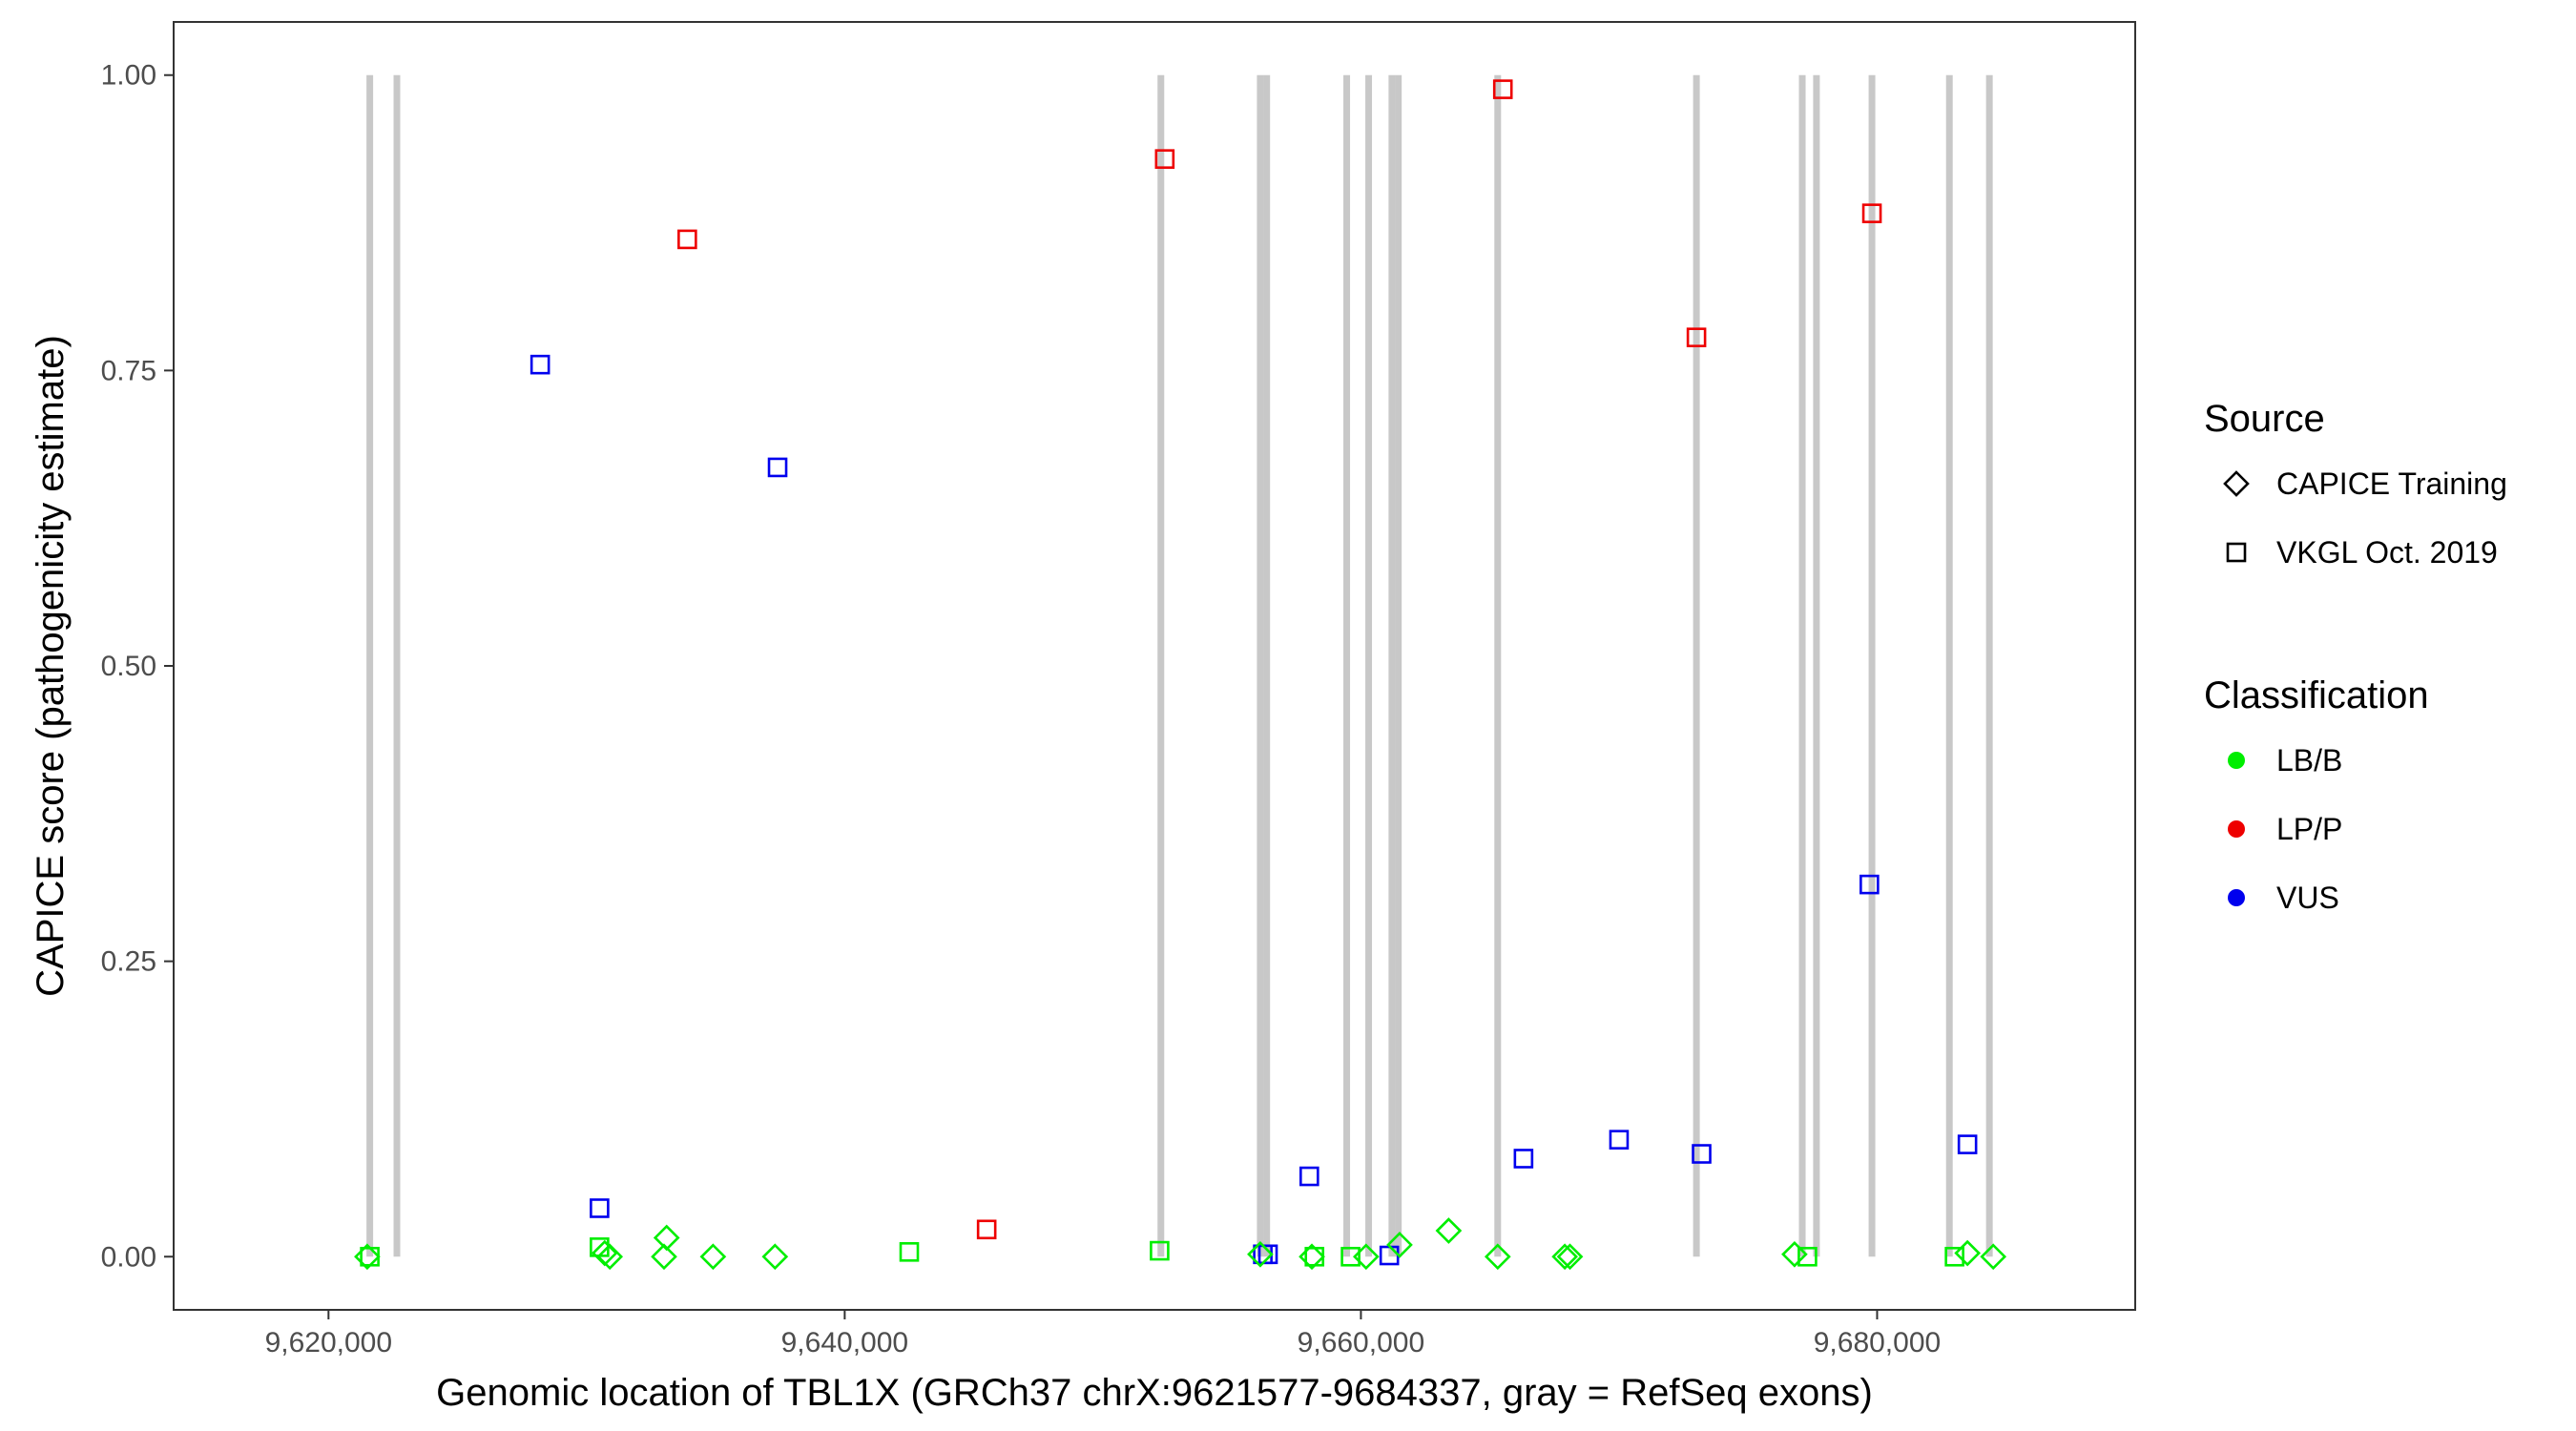 This screenshot has height=1431, width=2576. I want to click on legend-source-title: Source, so click(2264, 419).